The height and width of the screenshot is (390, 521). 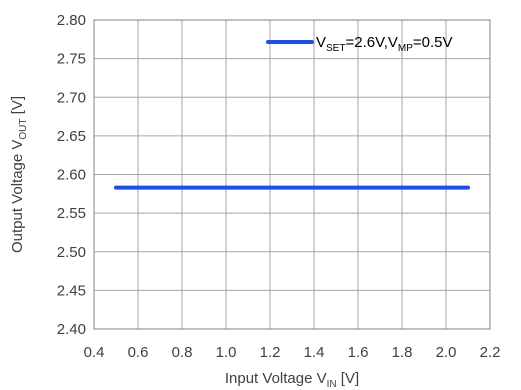 What do you see at coordinates (371, 42) in the screenshot?
I see `legend-p2: =2.6V,V` at bounding box center [371, 42].